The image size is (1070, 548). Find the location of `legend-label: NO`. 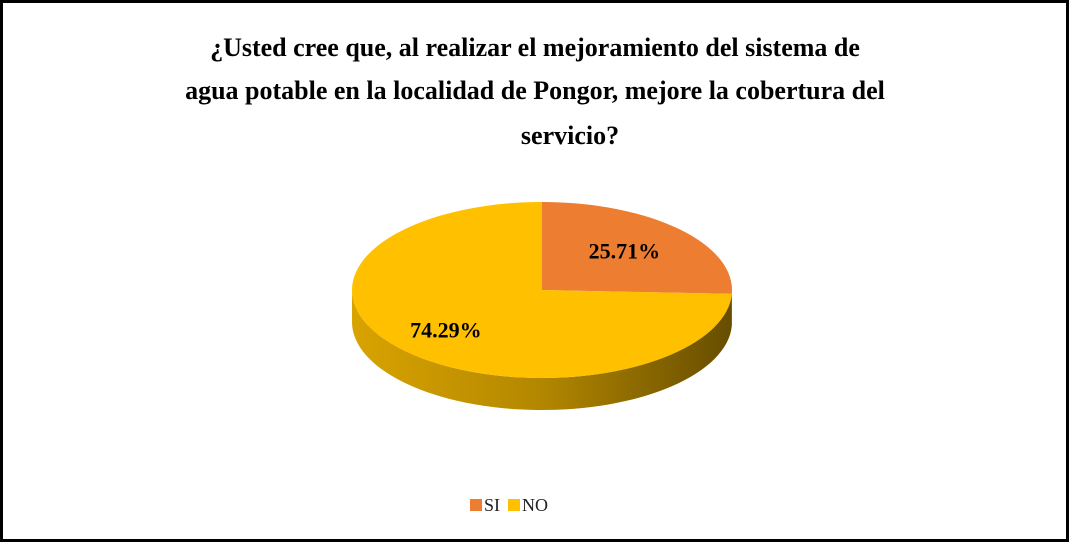

legend-label: NO is located at coordinates (535, 505).